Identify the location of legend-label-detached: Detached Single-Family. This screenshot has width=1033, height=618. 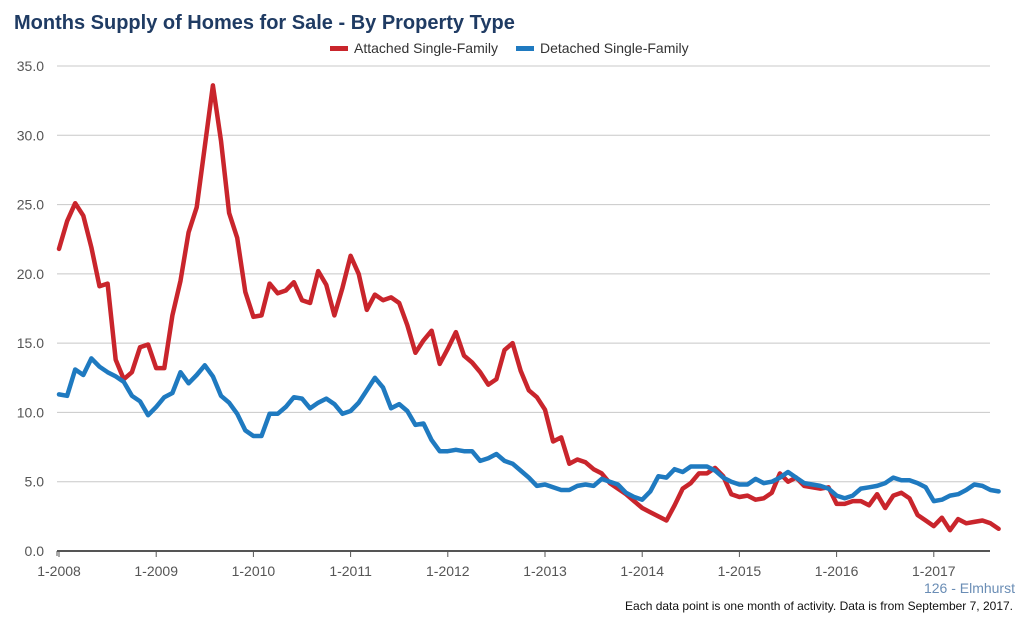
(614, 48).